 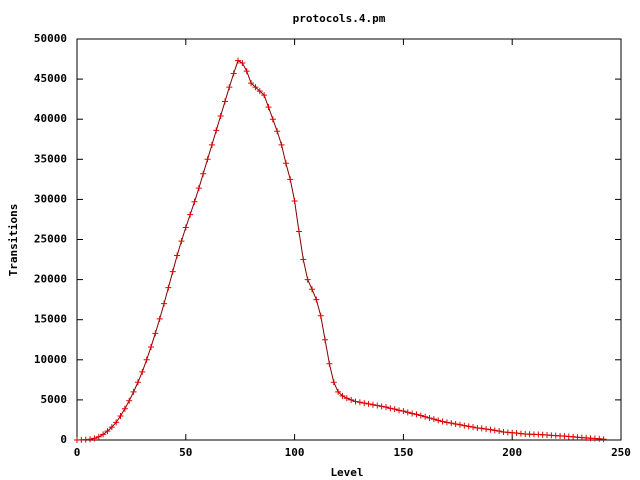 I want to click on x-tick-label: 50, so click(x=185, y=452).